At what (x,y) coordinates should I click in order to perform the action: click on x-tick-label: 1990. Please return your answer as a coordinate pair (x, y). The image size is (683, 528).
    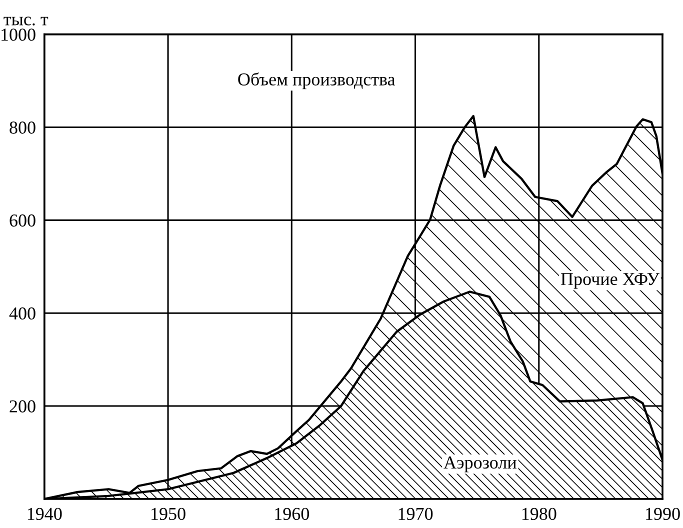
    Looking at the image, I should click on (663, 514).